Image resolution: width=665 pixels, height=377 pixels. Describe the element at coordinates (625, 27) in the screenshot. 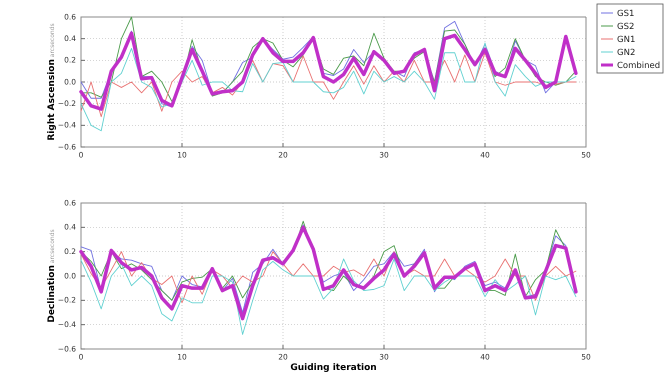

I see `legend-label: GS2` at that location.